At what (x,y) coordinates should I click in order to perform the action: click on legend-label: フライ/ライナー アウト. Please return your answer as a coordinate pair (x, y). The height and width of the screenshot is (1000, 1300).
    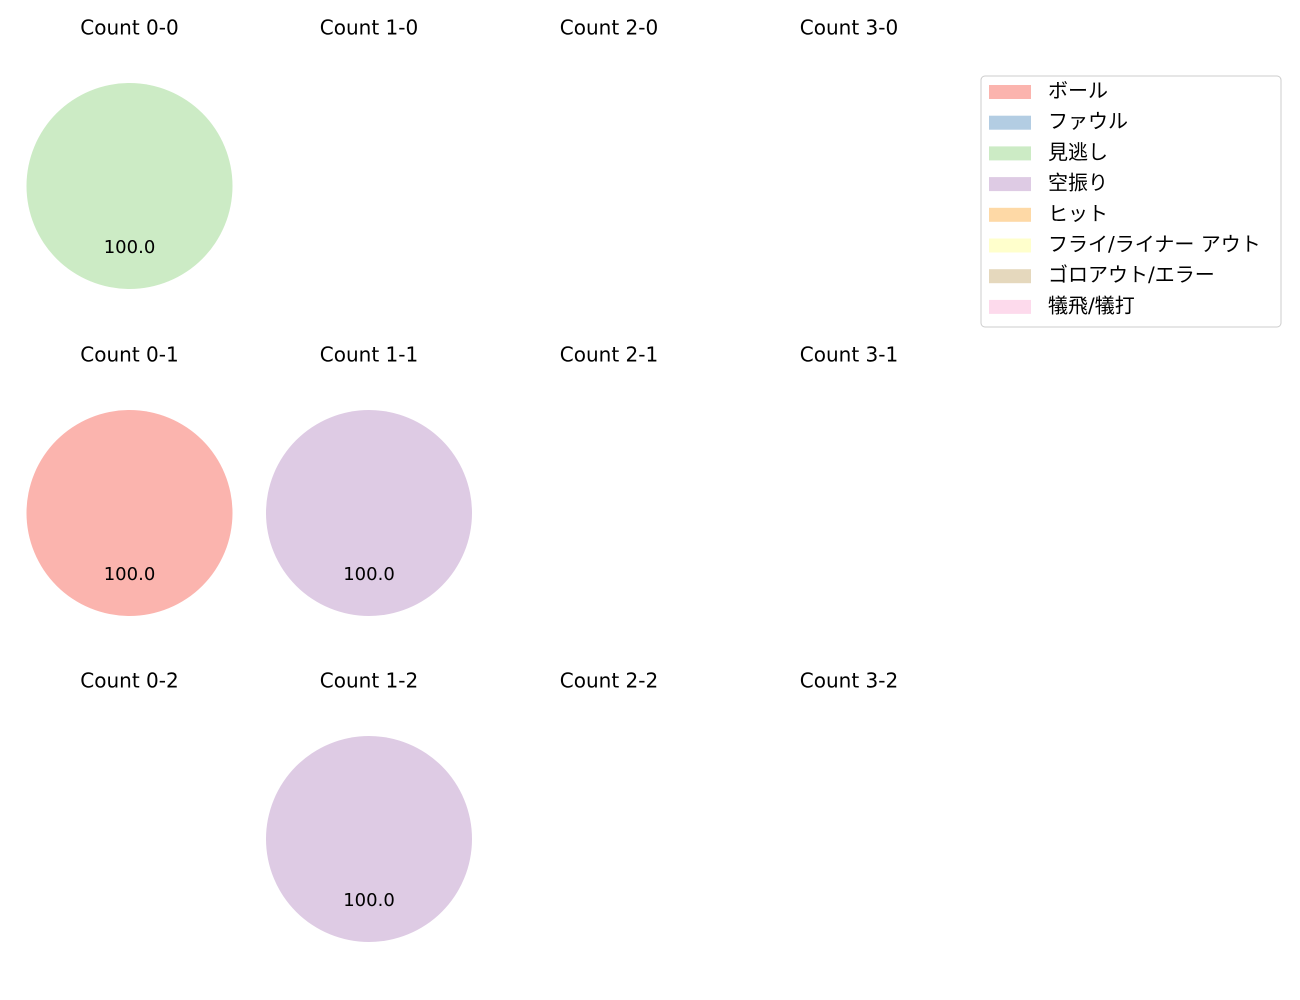
    Looking at the image, I should click on (1154, 244).